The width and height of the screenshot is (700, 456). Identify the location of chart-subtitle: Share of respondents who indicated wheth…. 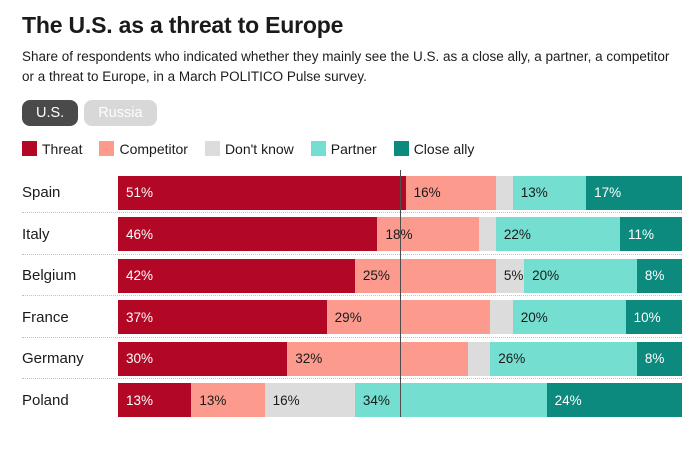
(346, 66).